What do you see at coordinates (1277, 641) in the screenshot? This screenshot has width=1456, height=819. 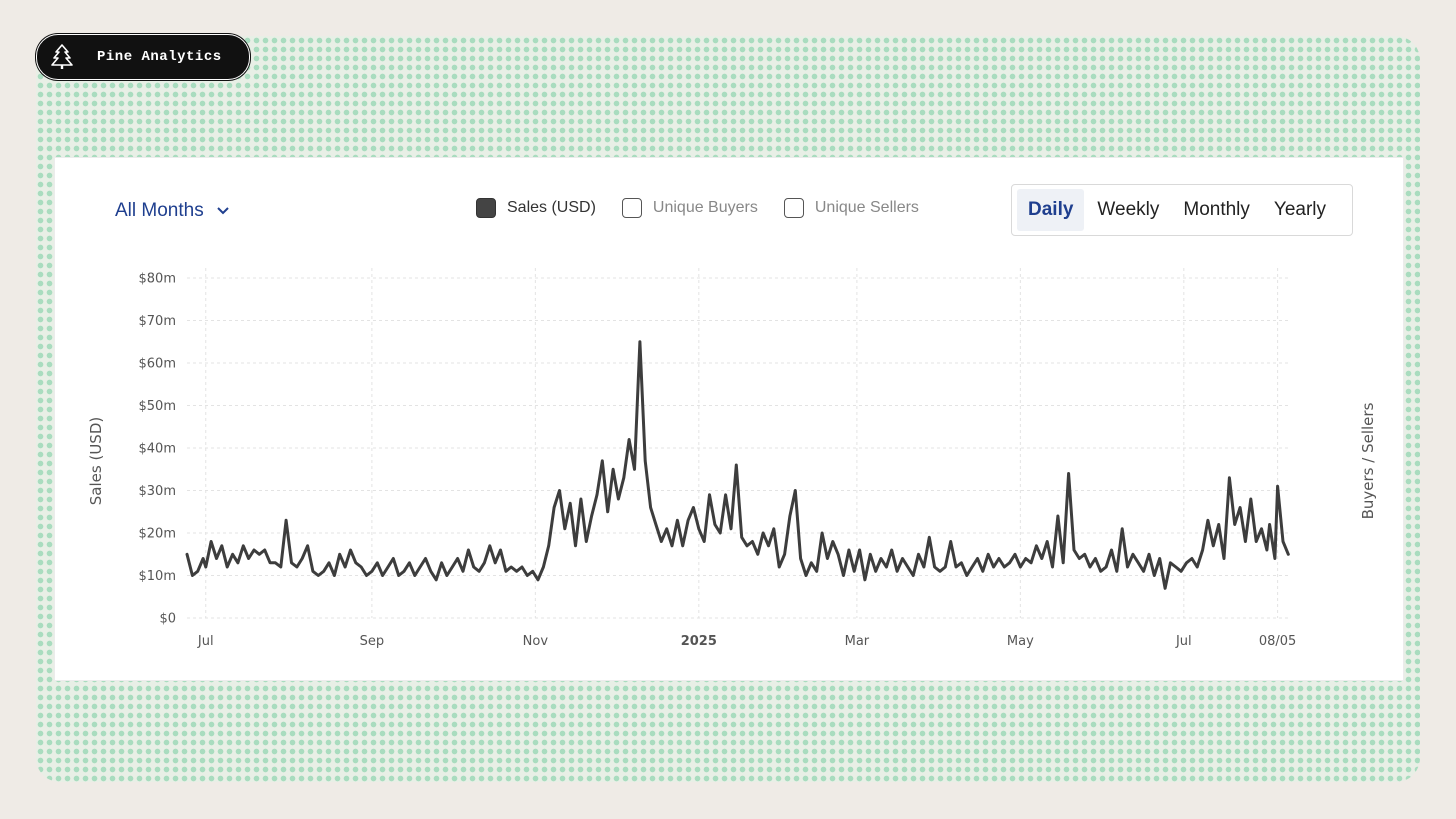 I see `x-tick-label: 08/05` at bounding box center [1277, 641].